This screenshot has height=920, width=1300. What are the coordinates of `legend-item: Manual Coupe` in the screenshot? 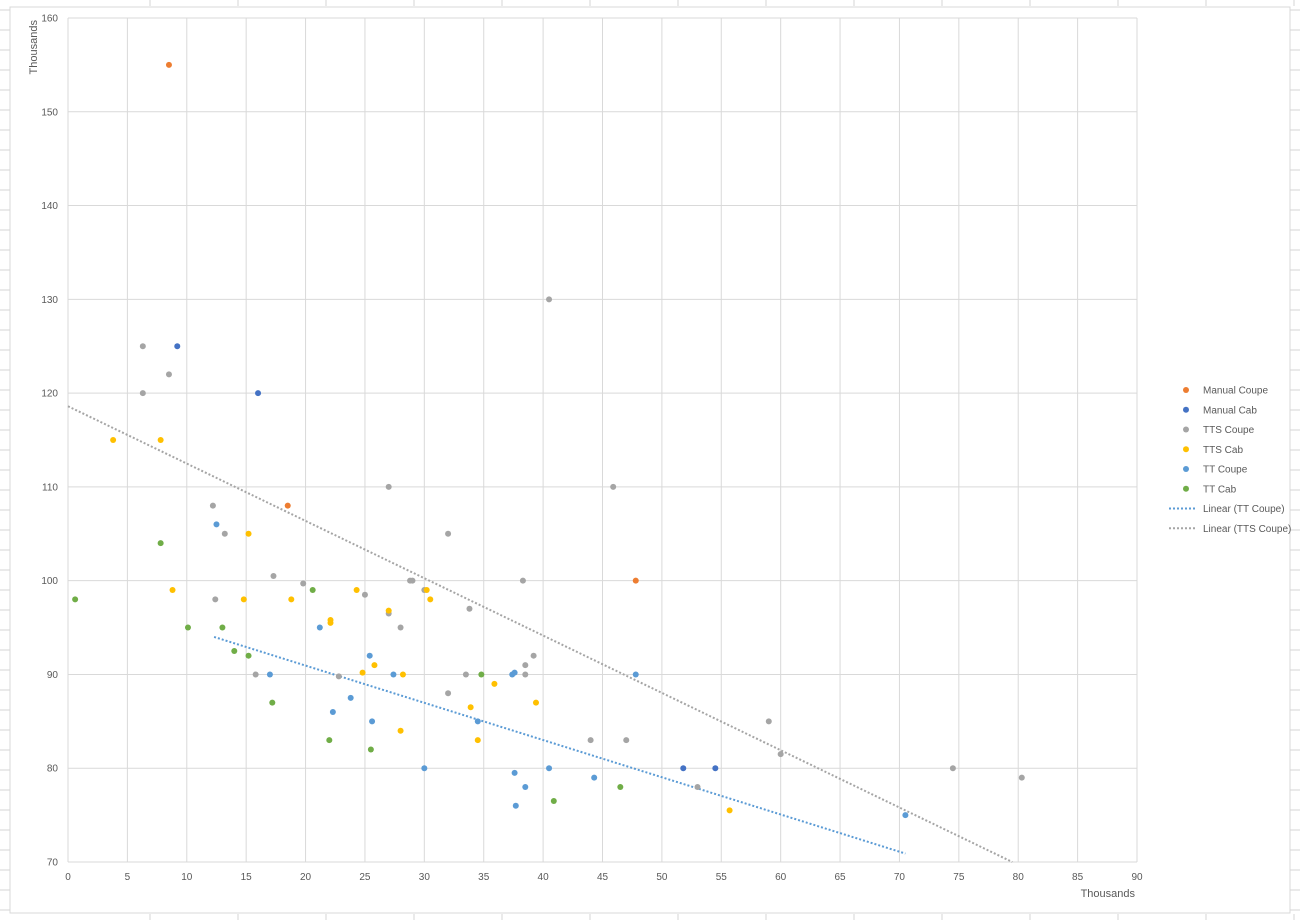 It's located at (1225, 391).